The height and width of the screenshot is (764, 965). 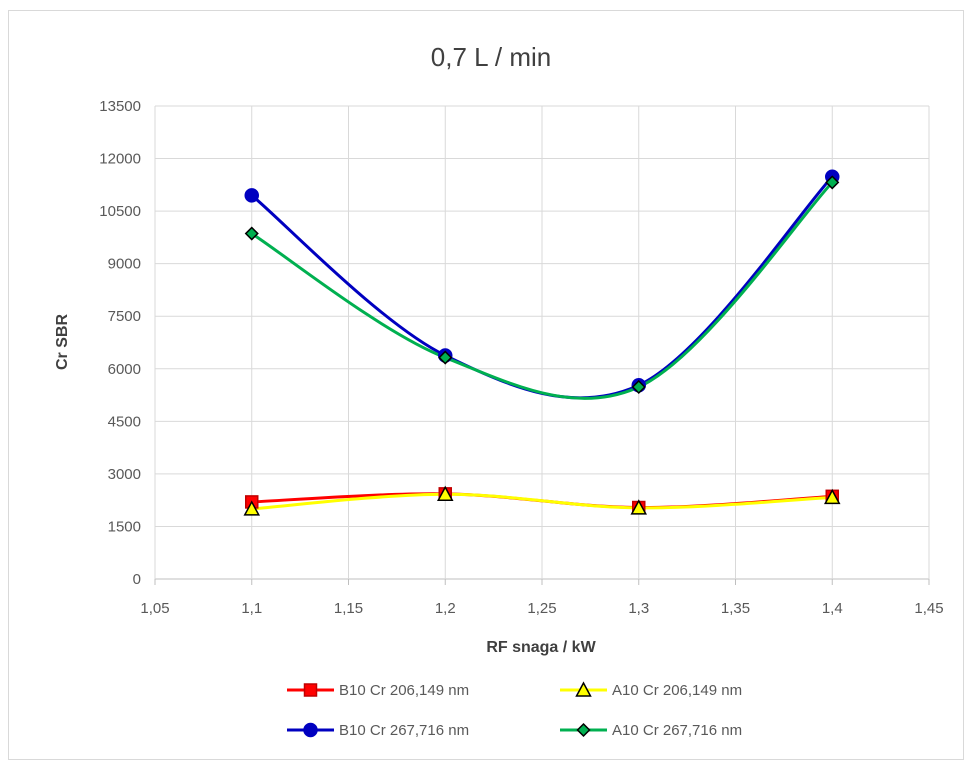 What do you see at coordinates (832, 608) in the screenshot?
I see `x-tick-label: 1,4` at bounding box center [832, 608].